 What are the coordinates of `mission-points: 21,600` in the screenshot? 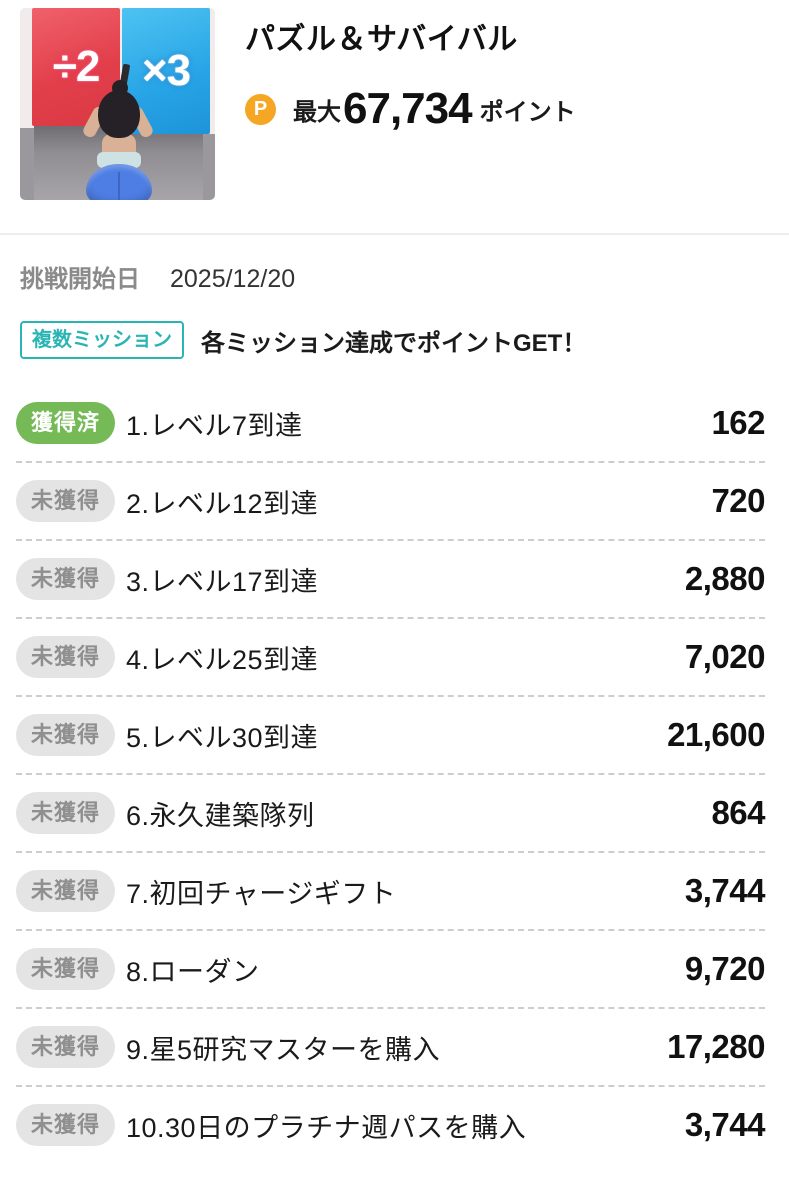 It's located at (716, 734).